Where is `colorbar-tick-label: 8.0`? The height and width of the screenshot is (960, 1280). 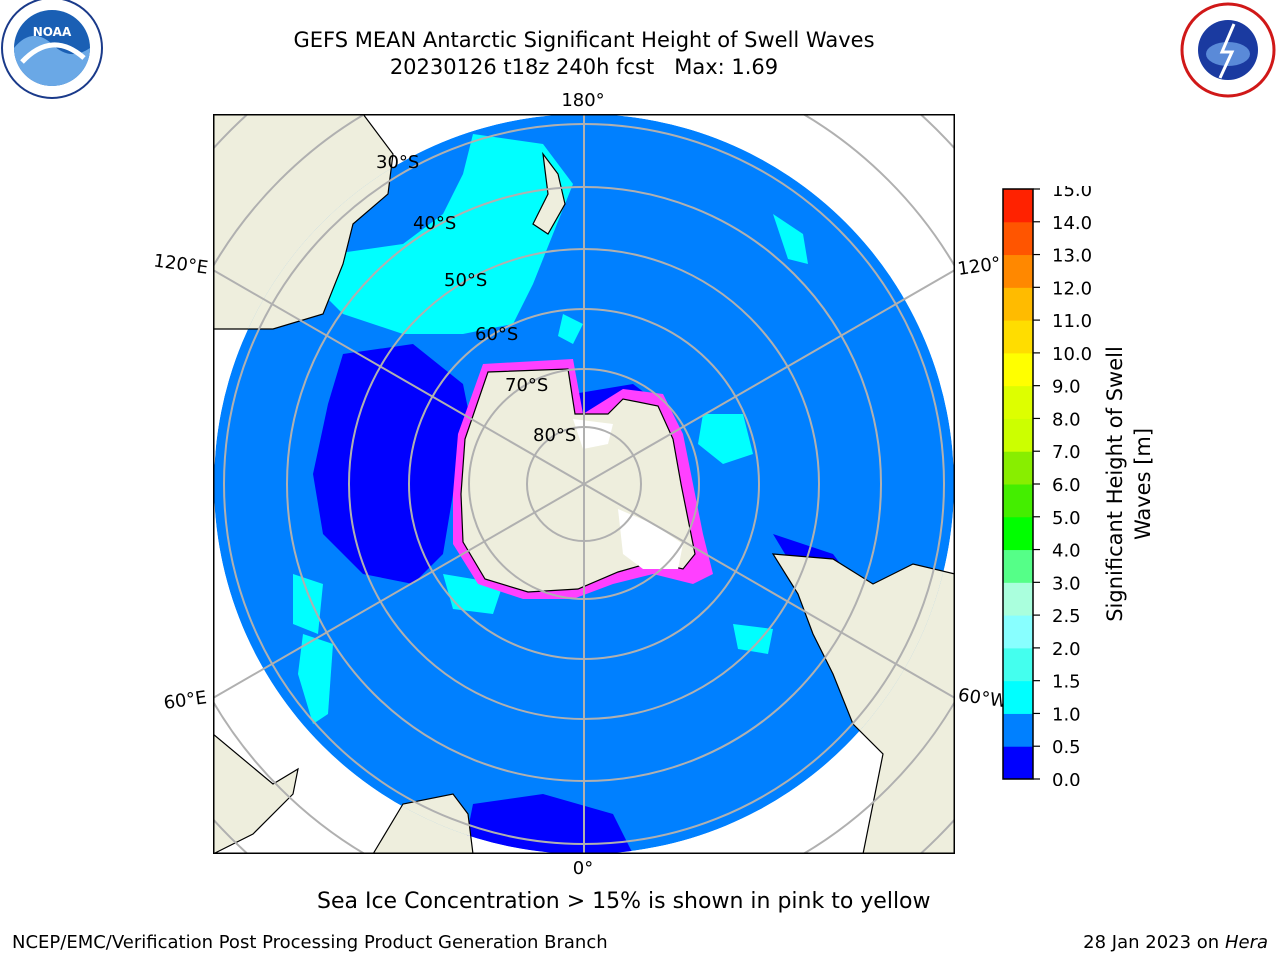 colorbar-tick-label: 8.0 is located at coordinates (1066, 419).